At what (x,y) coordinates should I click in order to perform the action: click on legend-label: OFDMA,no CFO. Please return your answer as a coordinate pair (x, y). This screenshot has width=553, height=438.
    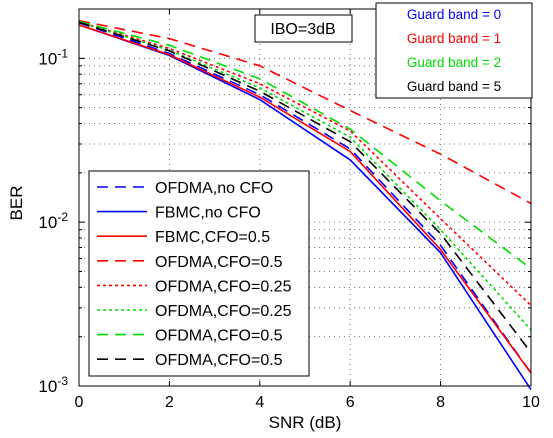
    Looking at the image, I should click on (214, 188).